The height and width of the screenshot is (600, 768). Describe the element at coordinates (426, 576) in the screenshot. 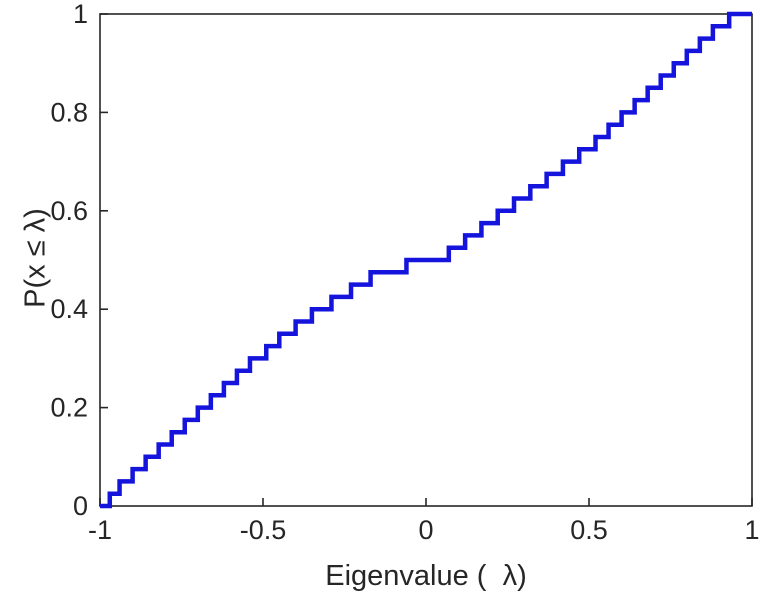

I see `x-axis-label: Eigenvalue ( λ)` at that location.